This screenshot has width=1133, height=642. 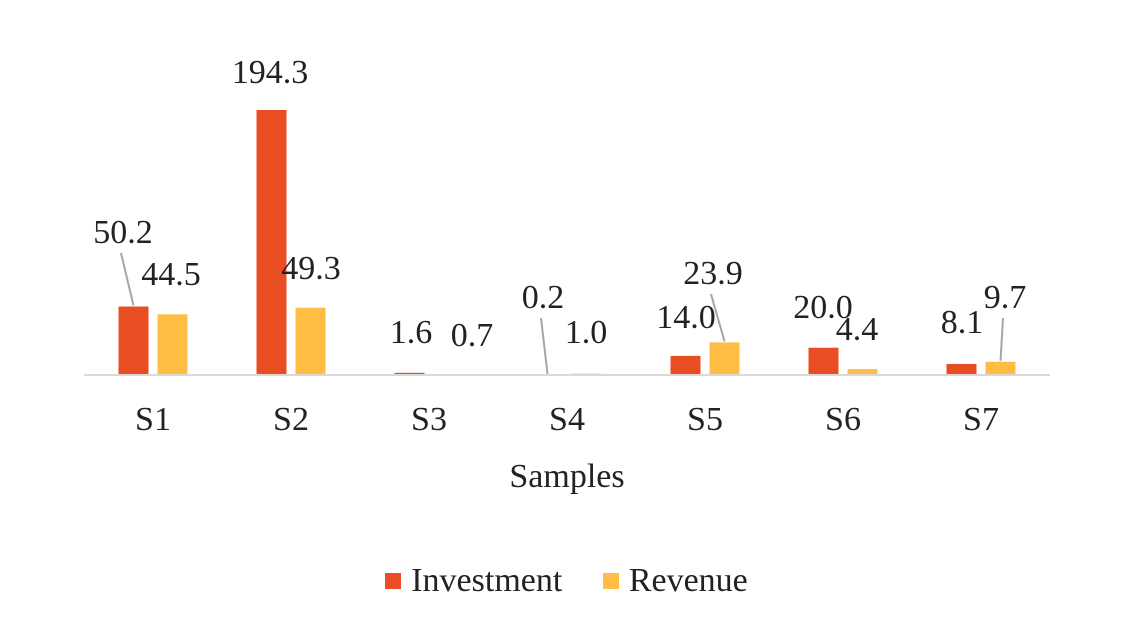 I want to click on x-tick-labels-layer: S1 S2 S3 S4 S5 S6 S7, so click(x=567, y=419).